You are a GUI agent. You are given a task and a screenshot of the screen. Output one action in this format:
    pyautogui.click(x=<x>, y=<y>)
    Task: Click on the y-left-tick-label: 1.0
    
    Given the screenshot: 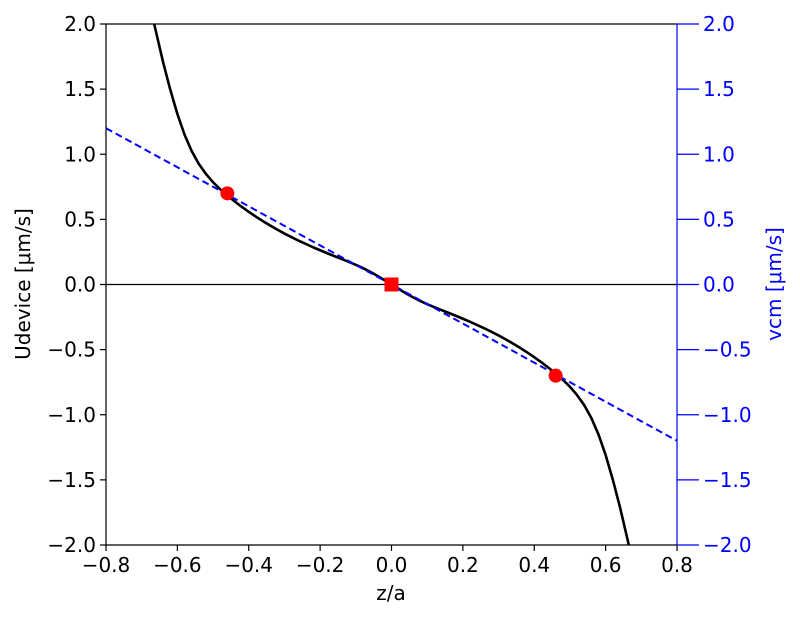 What is the action you would take?
    pyautogui.click(x=80, y=154)
    